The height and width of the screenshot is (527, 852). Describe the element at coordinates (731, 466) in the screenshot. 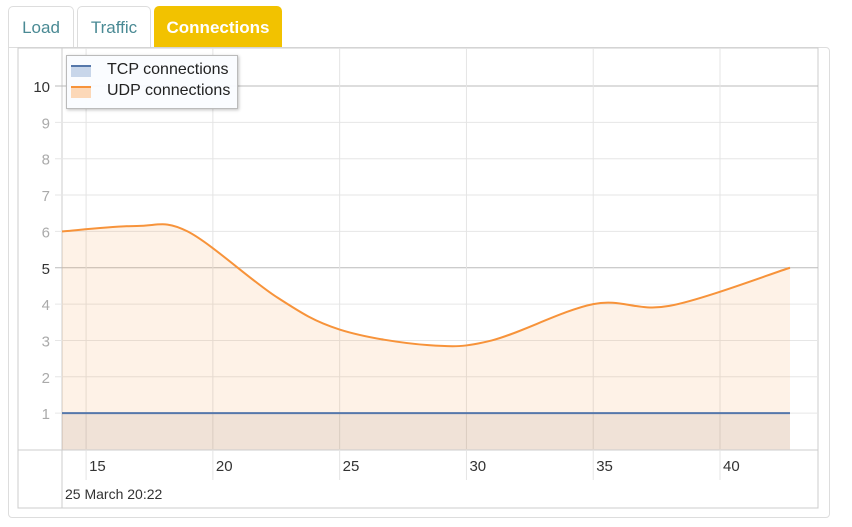

I see `x-tick-label: 40` at that location.